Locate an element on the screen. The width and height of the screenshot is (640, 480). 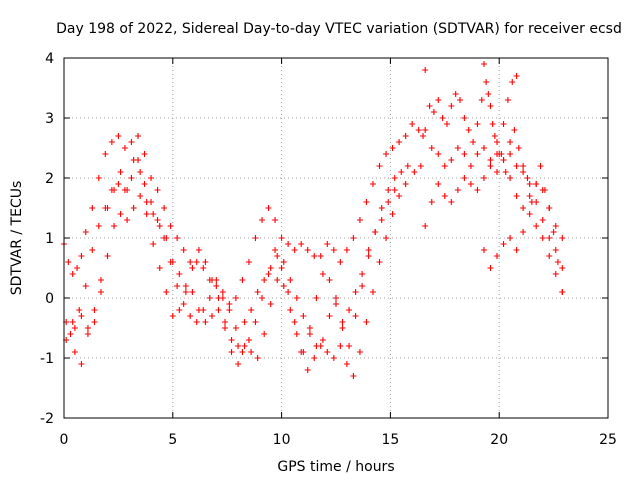
y-tick-label: 1 is located at coordinates (49, 239).